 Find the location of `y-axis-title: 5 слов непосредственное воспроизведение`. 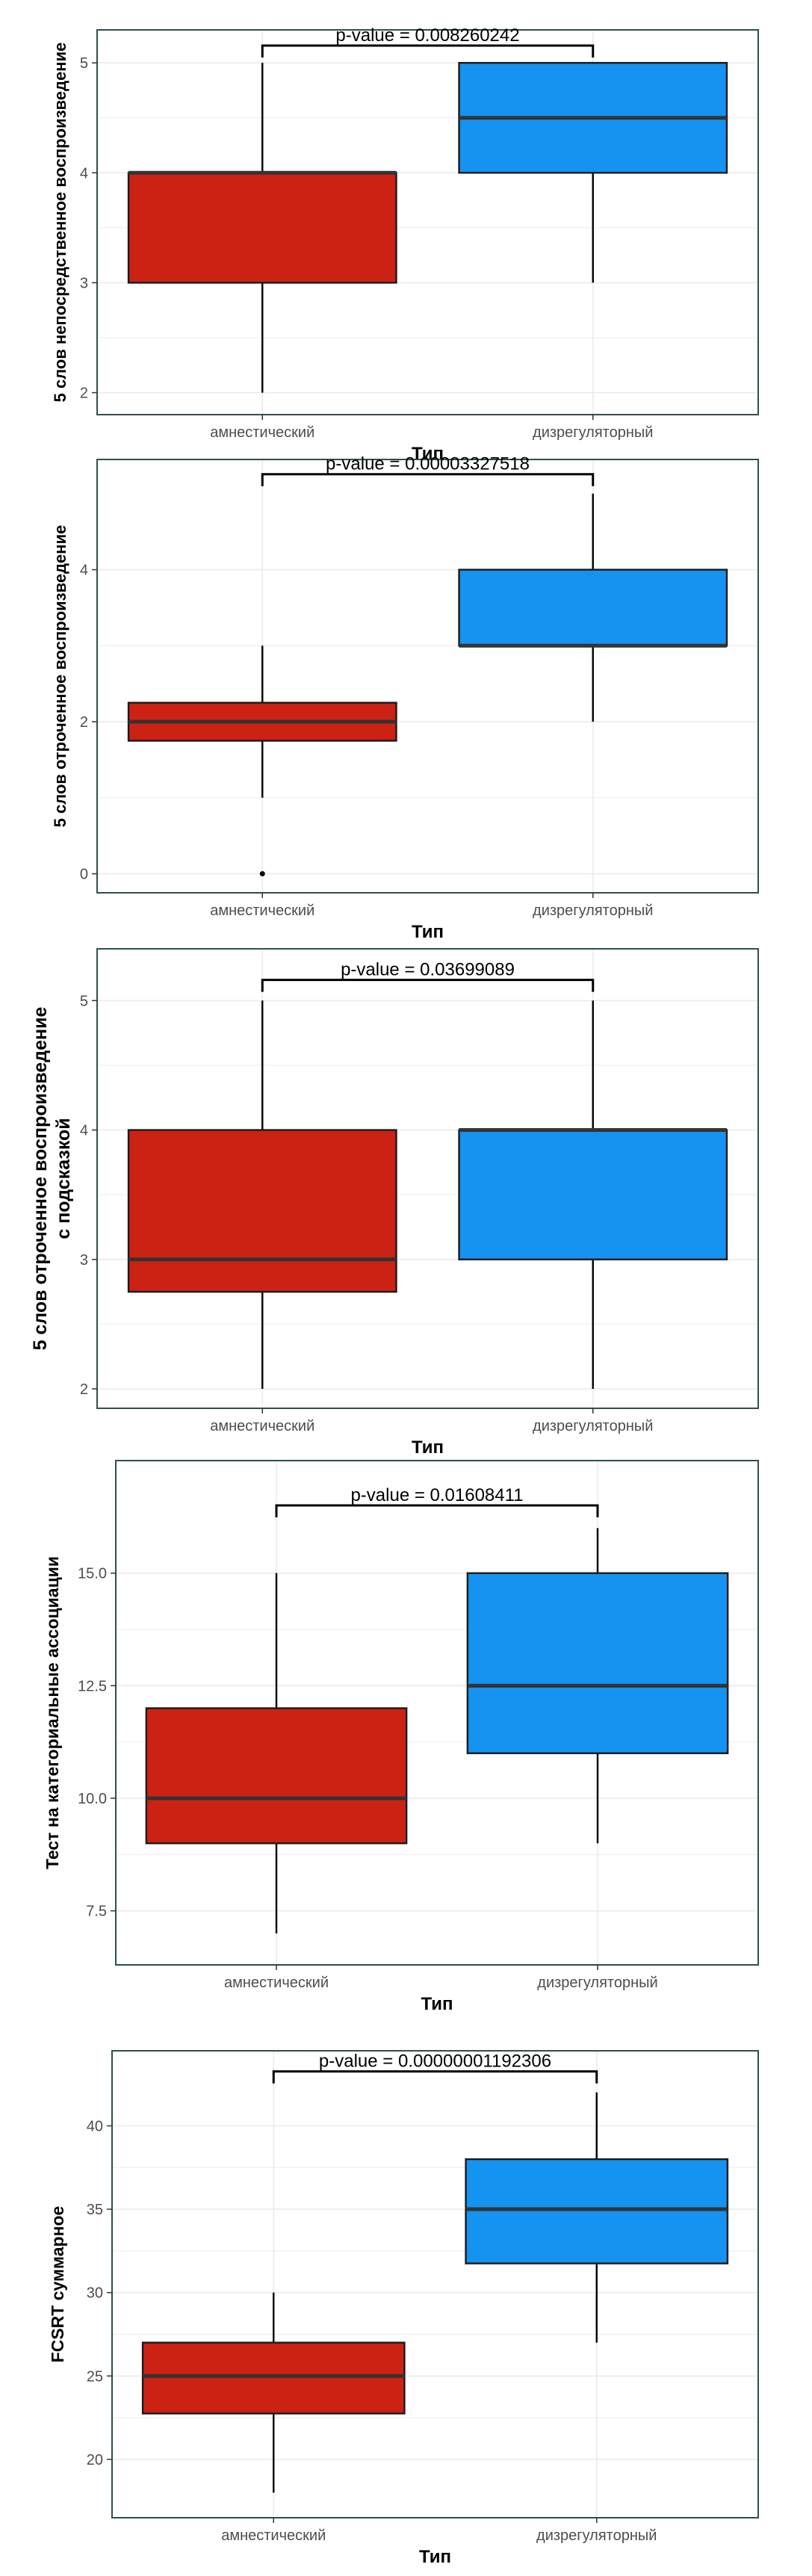

y-axis-title: 5 слов непосредственное воспроизведение is located at coordinates (60, 223).